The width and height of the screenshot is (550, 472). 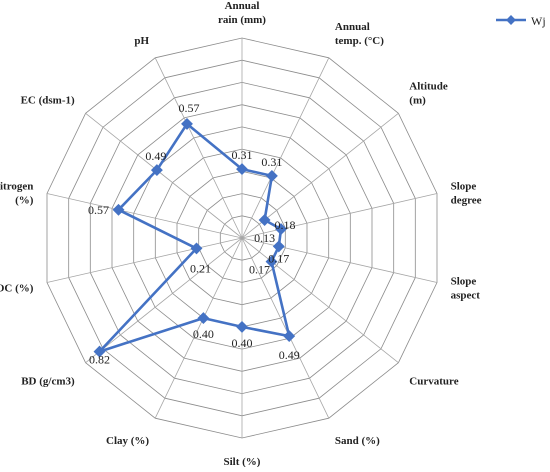 I want to click on axis-label-8: Clay (%), so click(x=127, y=441).